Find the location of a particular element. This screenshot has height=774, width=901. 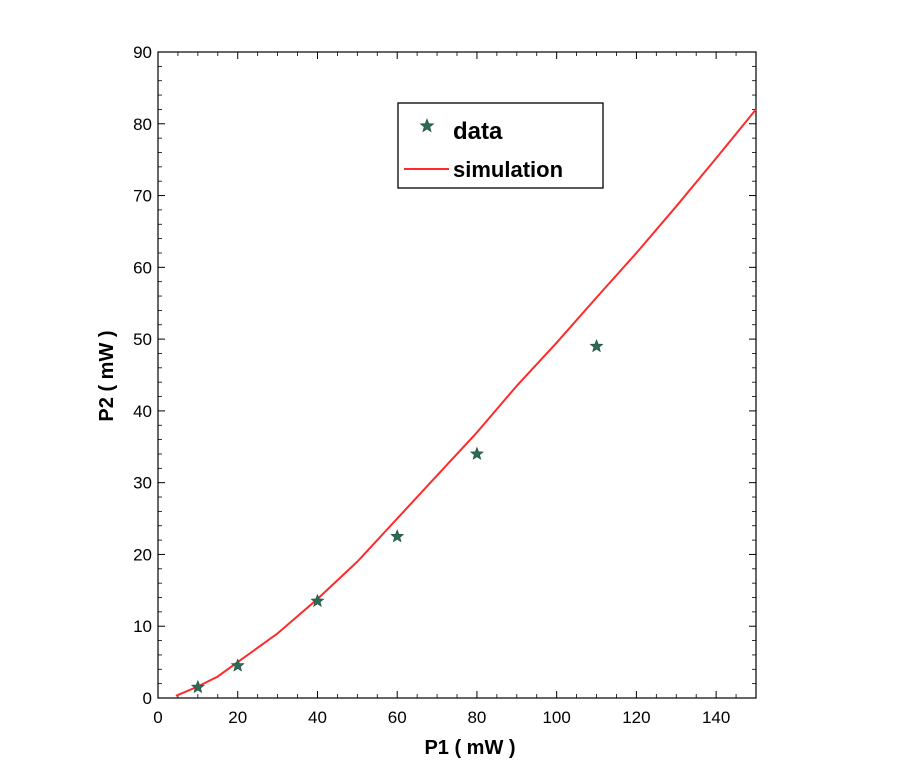

y-axis-label: P2 ( mW ) is located at coordinates (107, 375).